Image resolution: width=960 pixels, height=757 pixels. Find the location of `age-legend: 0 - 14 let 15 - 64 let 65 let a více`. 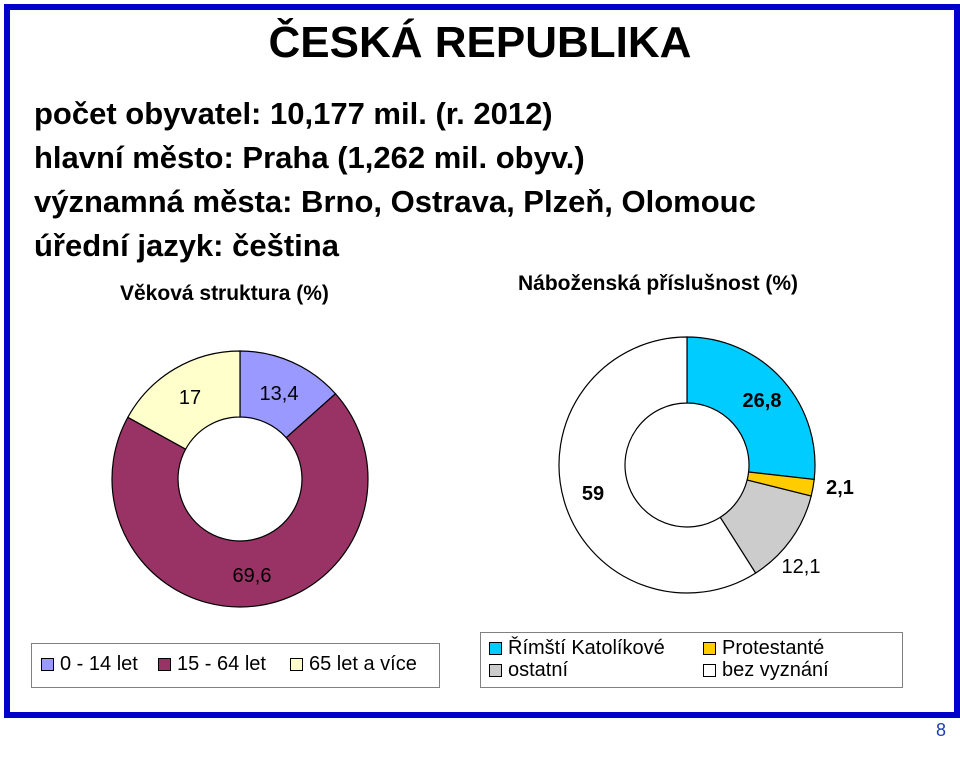

age-legend: 0 - 14 let 15 - 64 let 65 let a více is located at coordinates (235, 665).